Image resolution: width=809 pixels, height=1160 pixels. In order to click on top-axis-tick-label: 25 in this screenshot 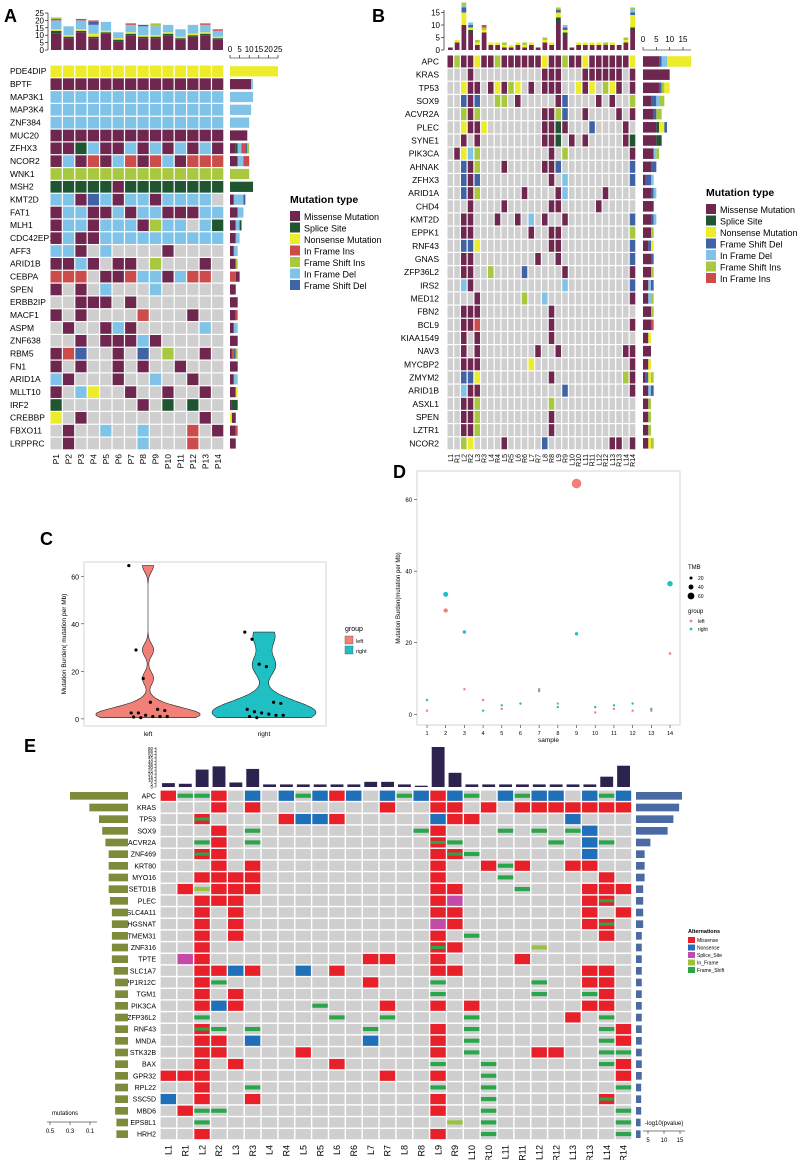, I will do `click(39, 13)`.